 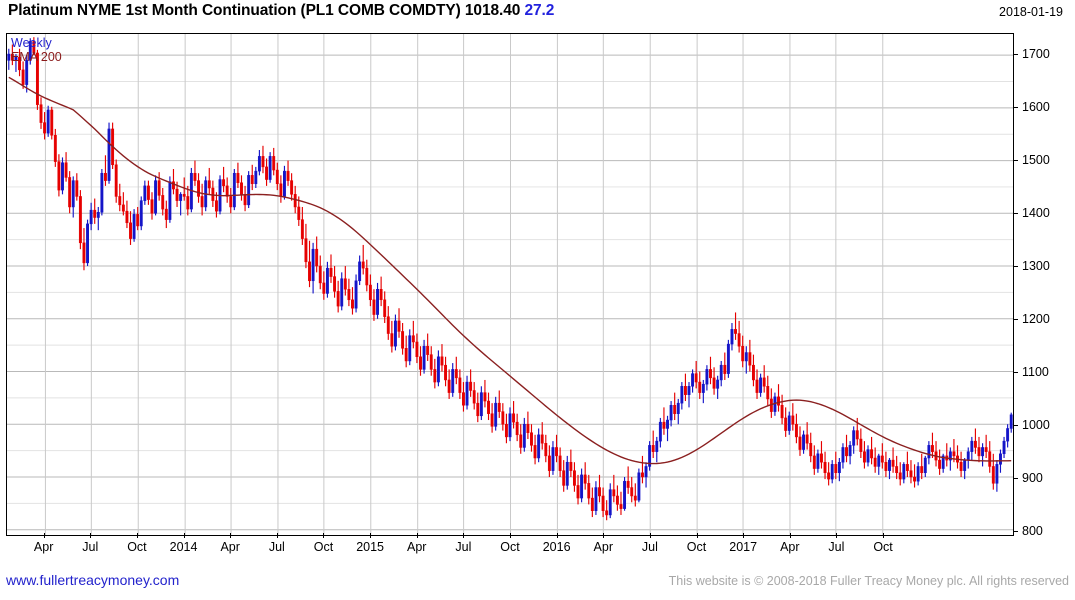 What do you see at coordinates (276, 547) in the screenshot?
I see `x-axis-tick-label: Jul` at bounding box center [276, 547].